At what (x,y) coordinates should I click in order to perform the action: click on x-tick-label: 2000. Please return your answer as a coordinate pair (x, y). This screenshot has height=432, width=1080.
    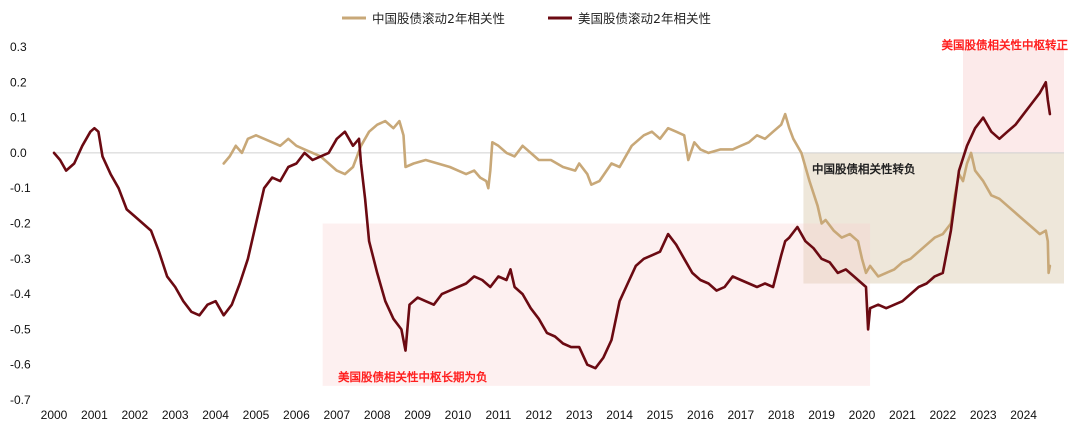
    Looking at the image, I should click on (54, 415).